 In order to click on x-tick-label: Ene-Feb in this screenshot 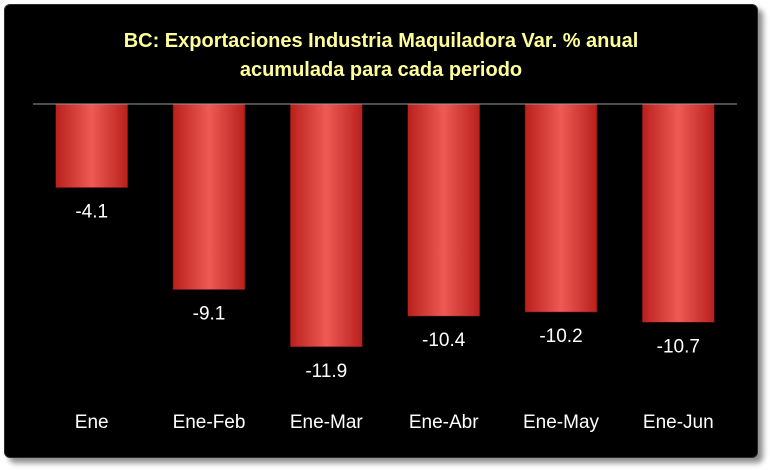, I will do `click(209, 422)`.